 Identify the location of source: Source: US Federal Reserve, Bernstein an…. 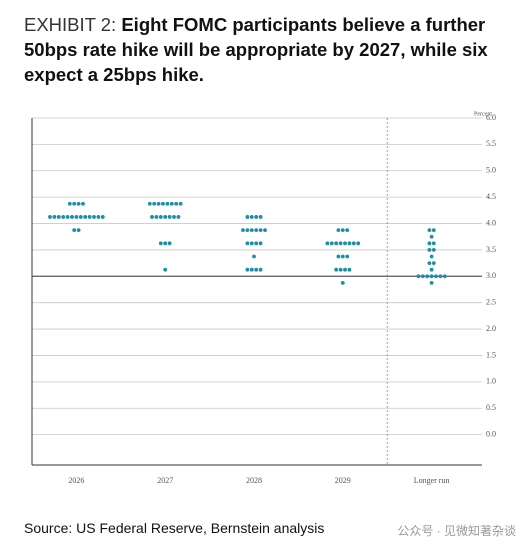
(174, 528).